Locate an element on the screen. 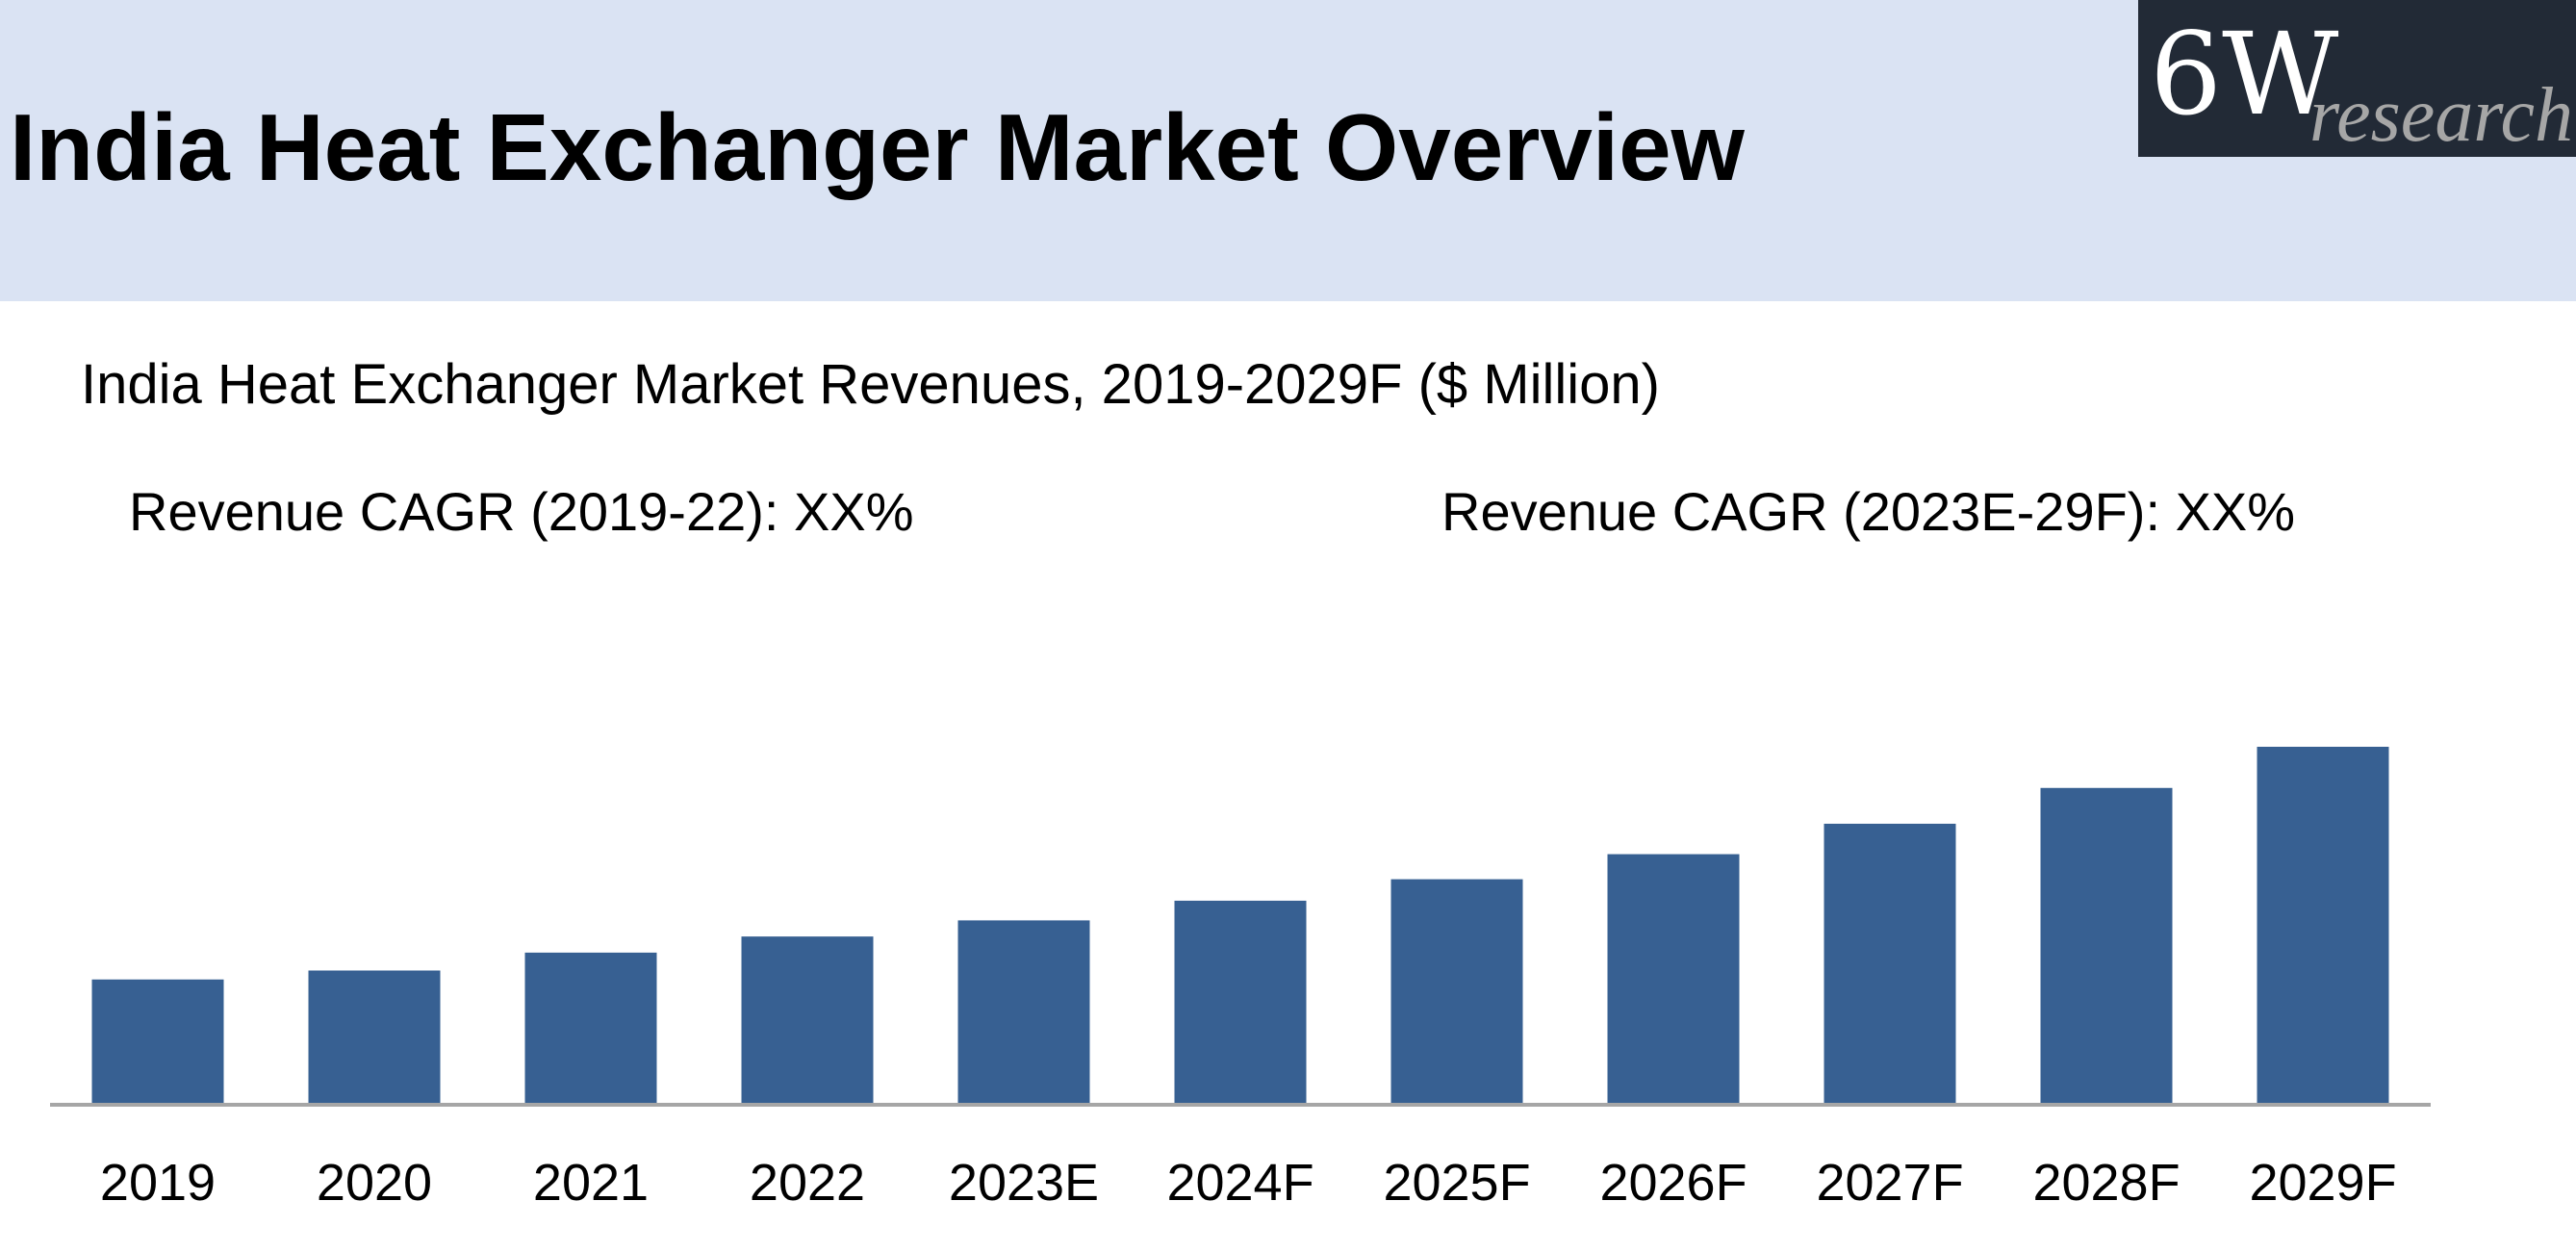 The width and height of the screenshot is (2576, 1252). x-tick-label-2027F: 2027F is located at coordinates (1889, 1183).